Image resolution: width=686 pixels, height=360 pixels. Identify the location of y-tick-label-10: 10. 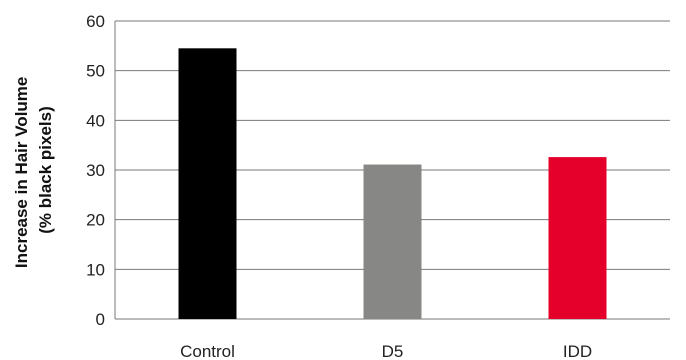
(95, 269).